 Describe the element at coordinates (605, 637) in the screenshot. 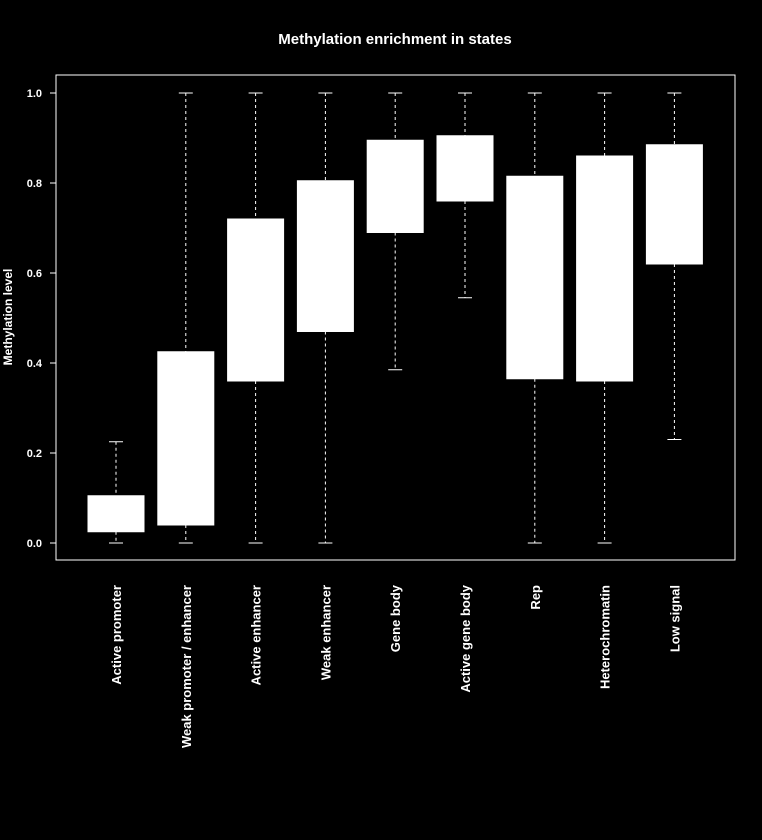

I see `x-category-label-7: Heterochromatin` at that location.